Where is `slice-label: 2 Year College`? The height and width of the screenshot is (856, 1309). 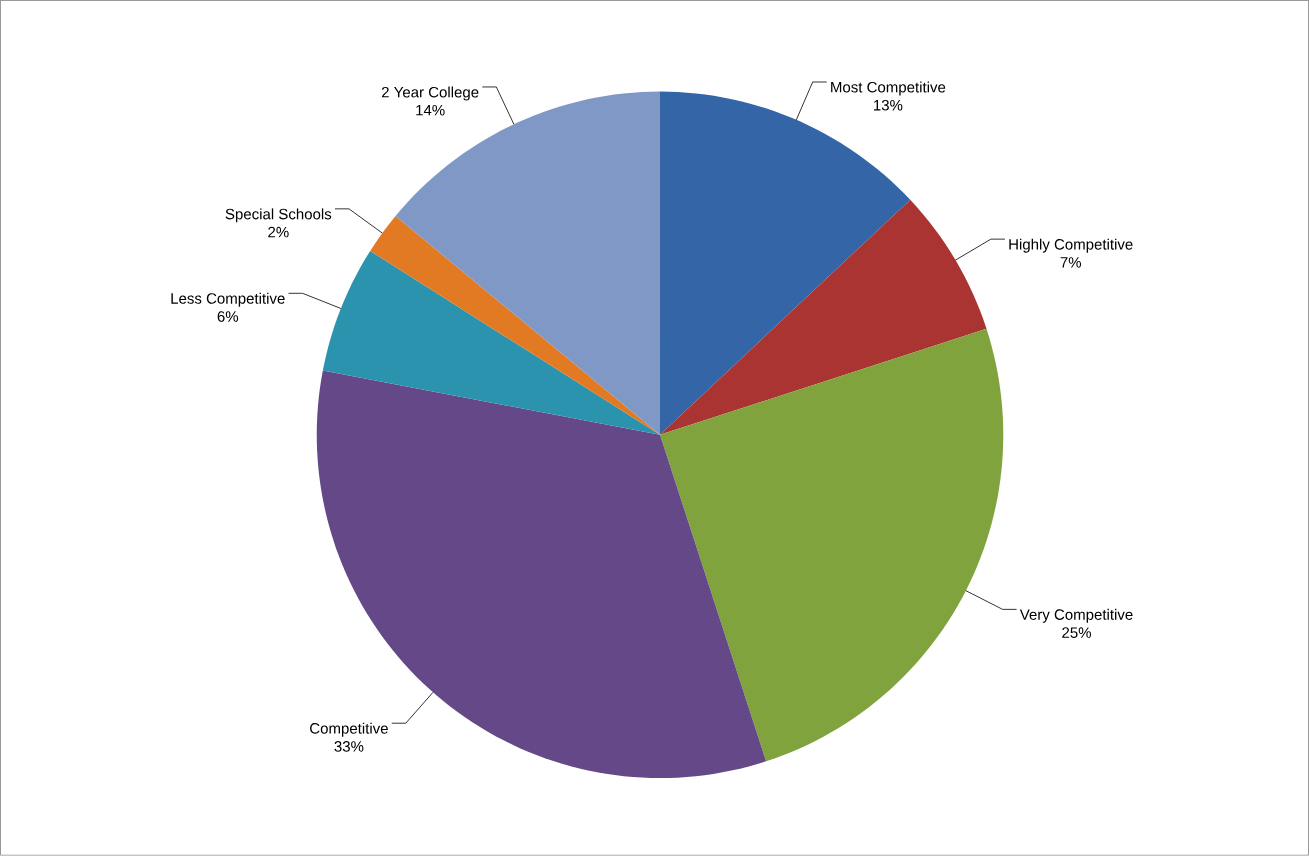
slice-label: 2 Year College is located at coordinates (430, 93).